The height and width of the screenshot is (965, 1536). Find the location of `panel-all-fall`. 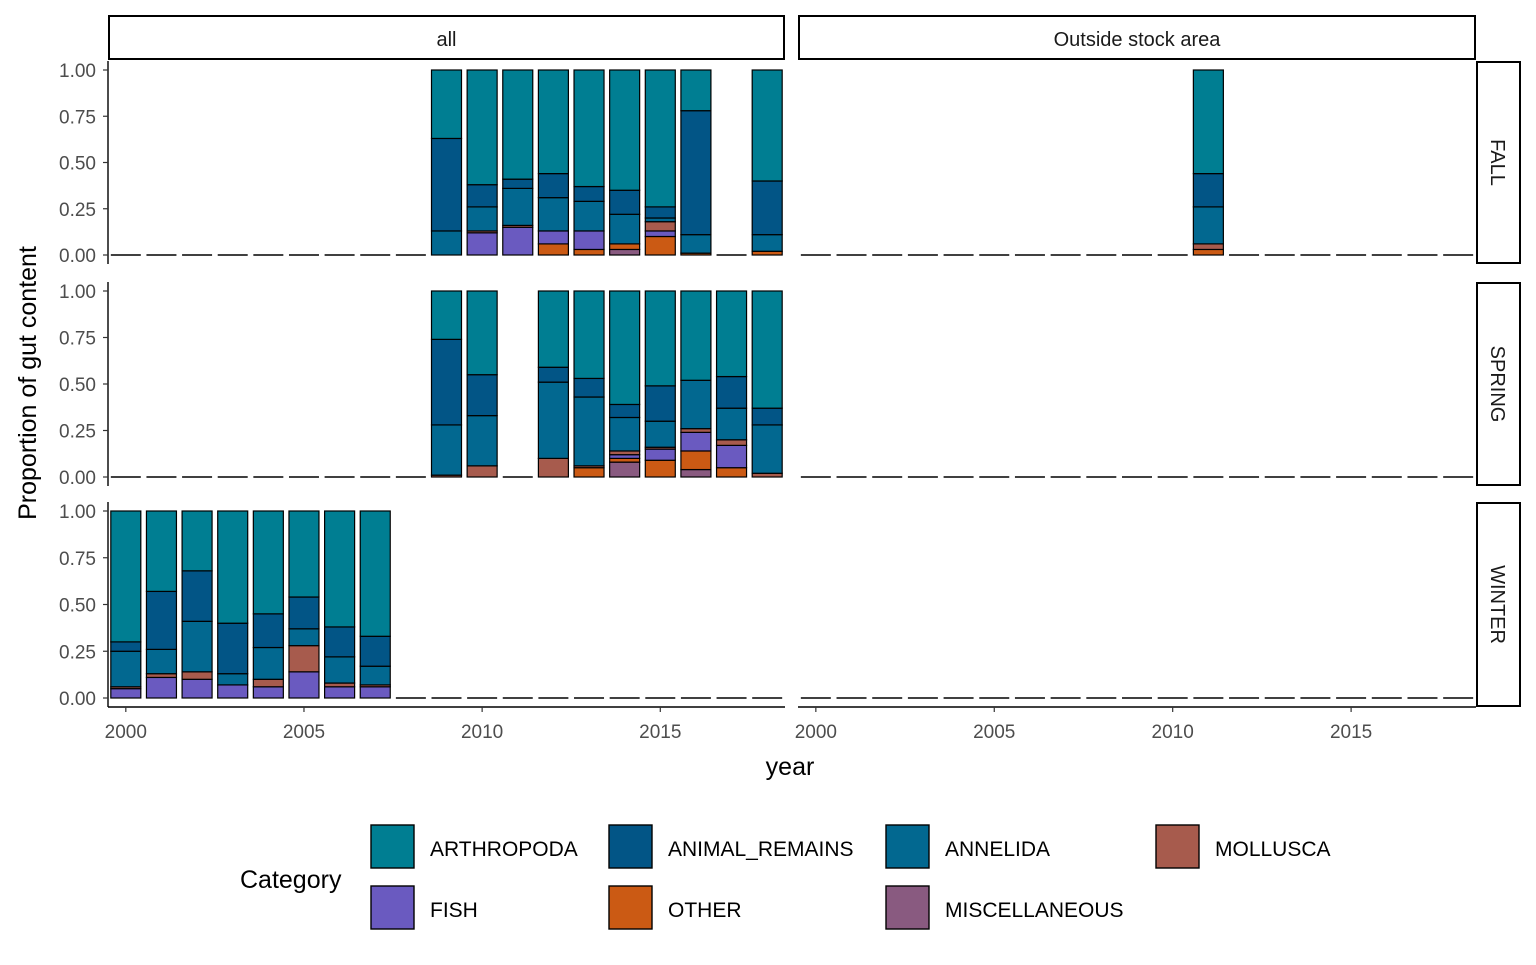

panel-all-fall is located at coordinates (446, 162).